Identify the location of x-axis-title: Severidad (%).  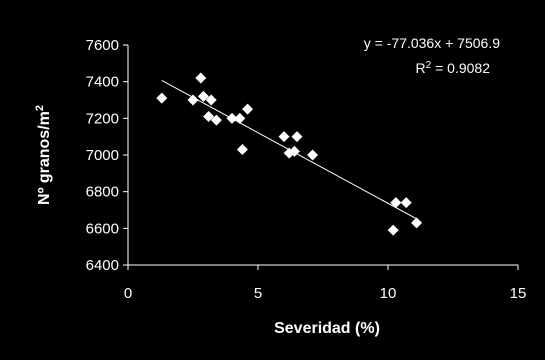
(327, 328).